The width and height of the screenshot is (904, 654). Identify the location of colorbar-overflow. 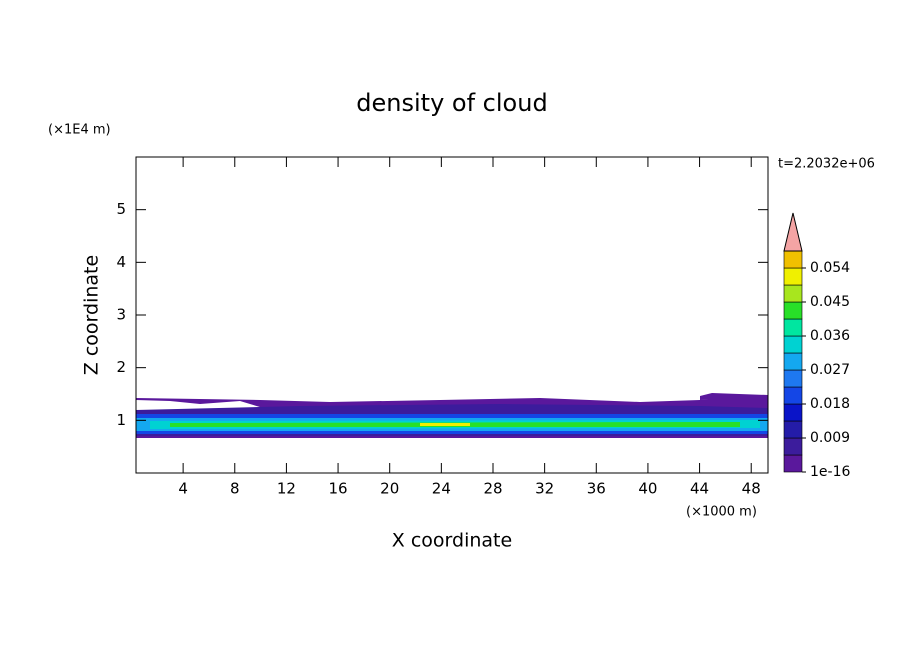
(793, 232).